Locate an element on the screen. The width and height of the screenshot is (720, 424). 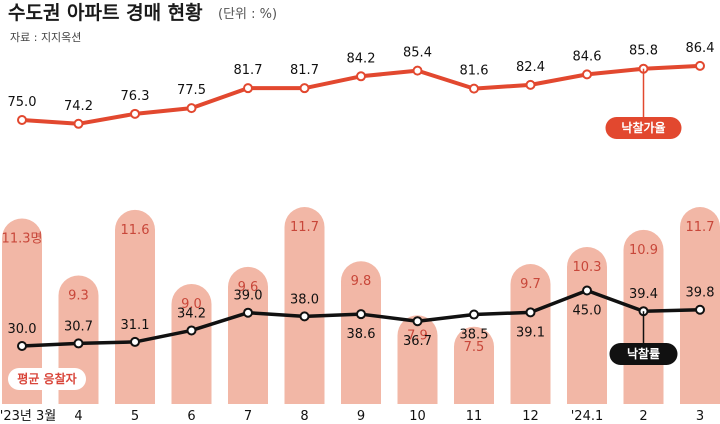
bid-bar-label: 9.3 is located at coordinates (78, 295).